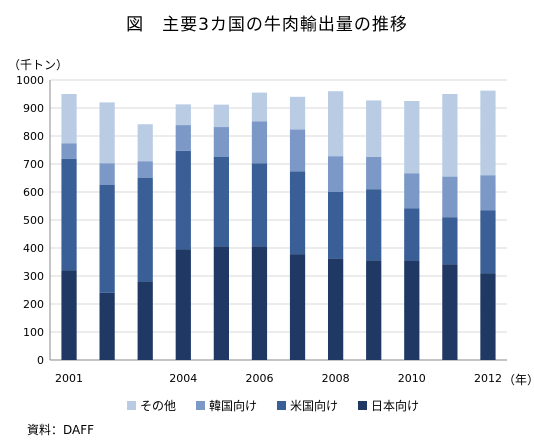 This screenshot has height=443, width=534. What do you see at coordinates (33, 220) in the screenshot?
I see `y-tick-label: 500` at bounding box center [33, 220].